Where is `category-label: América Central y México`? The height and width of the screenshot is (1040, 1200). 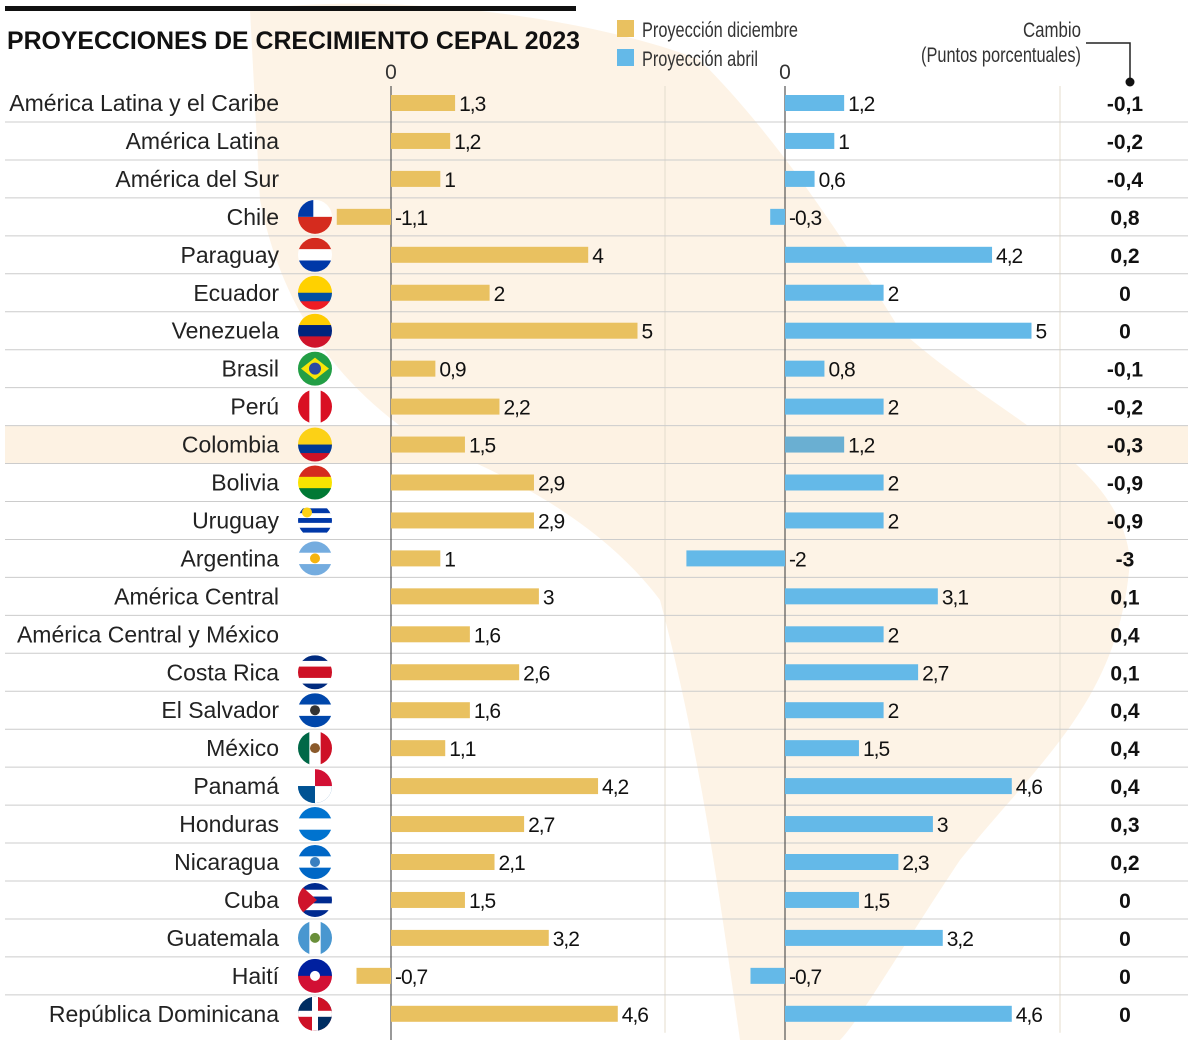 category-label: América Central y México is located at coordinates (148, 634).